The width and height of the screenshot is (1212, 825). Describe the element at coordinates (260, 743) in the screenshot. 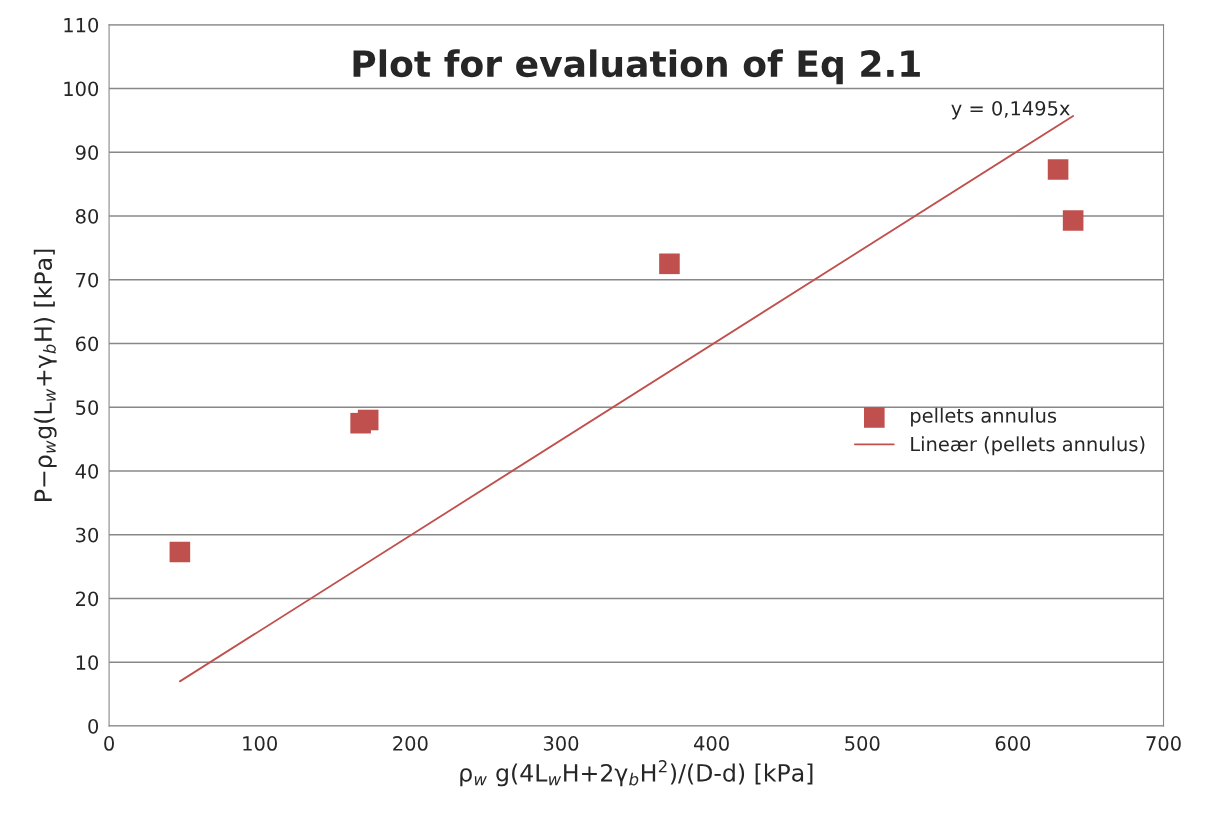

I see `x-tick-label: 100` at that location.